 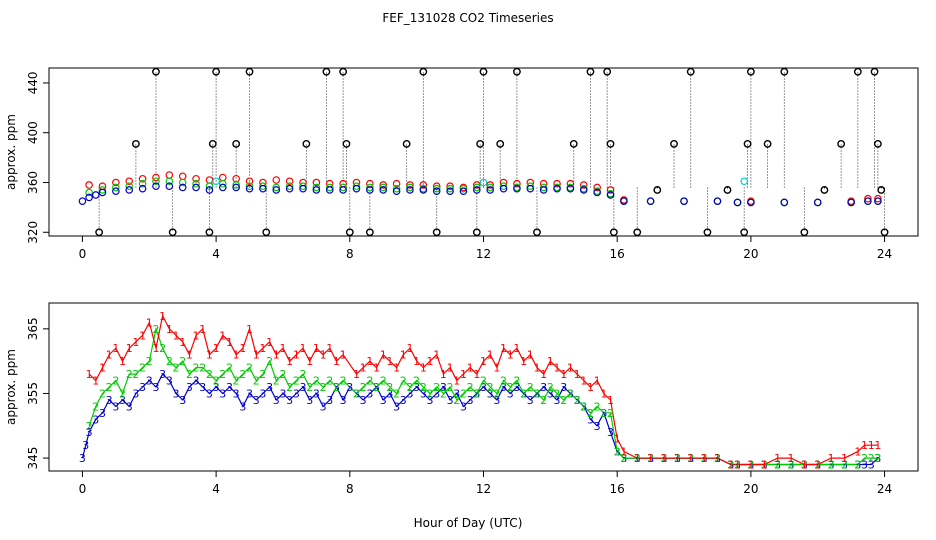 What do you see at coordinates (33, 393) in the screenshot?
I see `bottom-y-tick-label: 355` at bounding box center [33, 393].